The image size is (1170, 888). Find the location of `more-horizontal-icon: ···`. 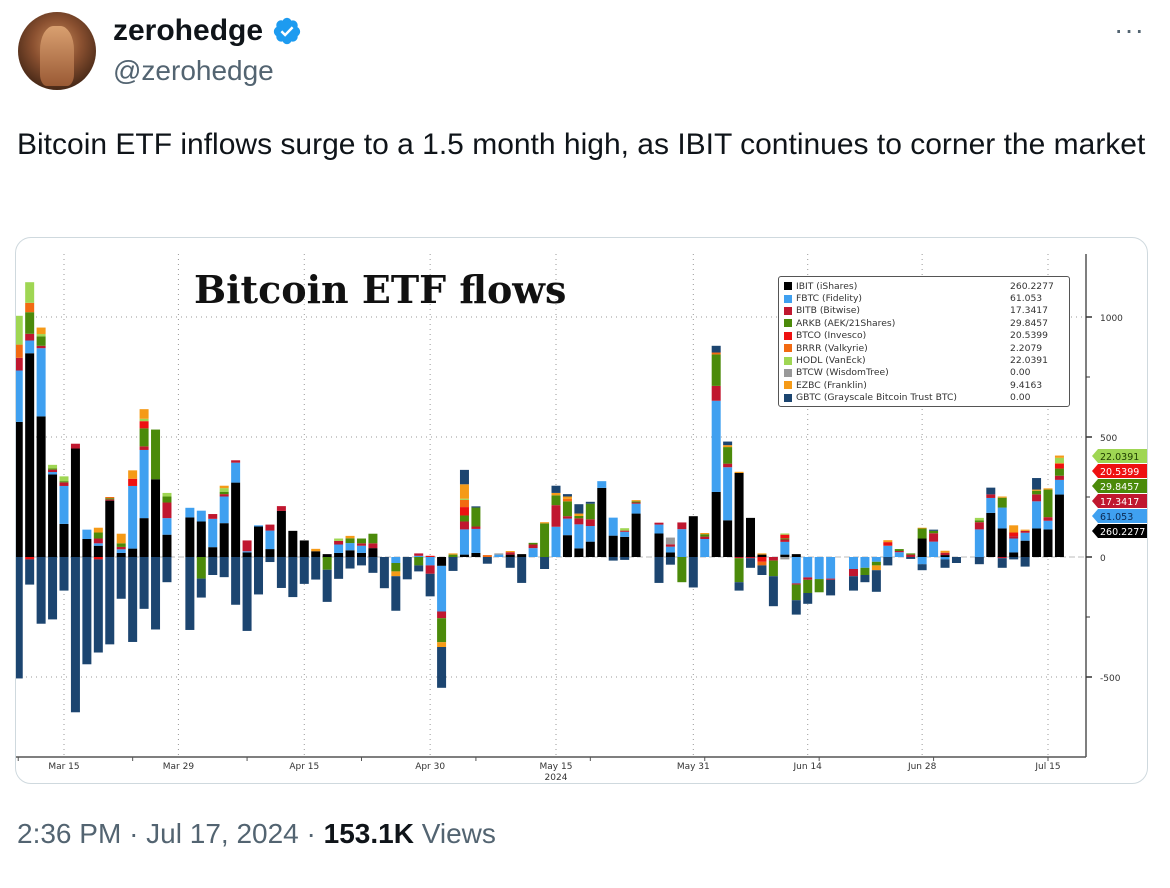

more-horizontal-icon: ··· is located at coordinates (1129, 29).